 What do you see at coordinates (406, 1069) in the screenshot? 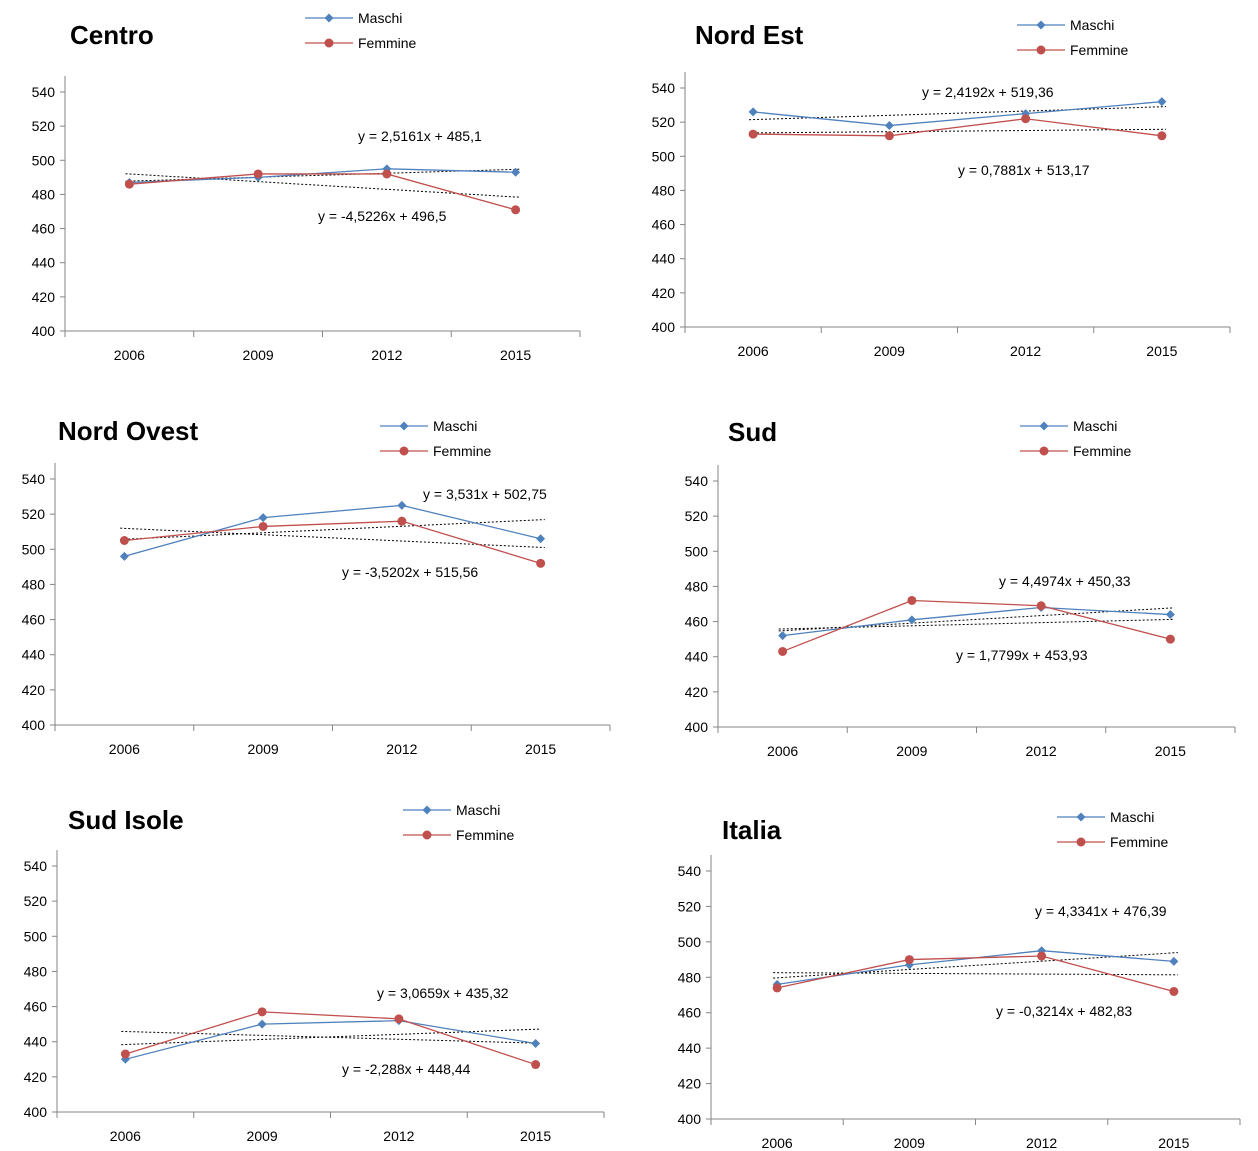
I see `trend-equation: y = -2,288x + 448,44` at bounding box center [406, 1069].